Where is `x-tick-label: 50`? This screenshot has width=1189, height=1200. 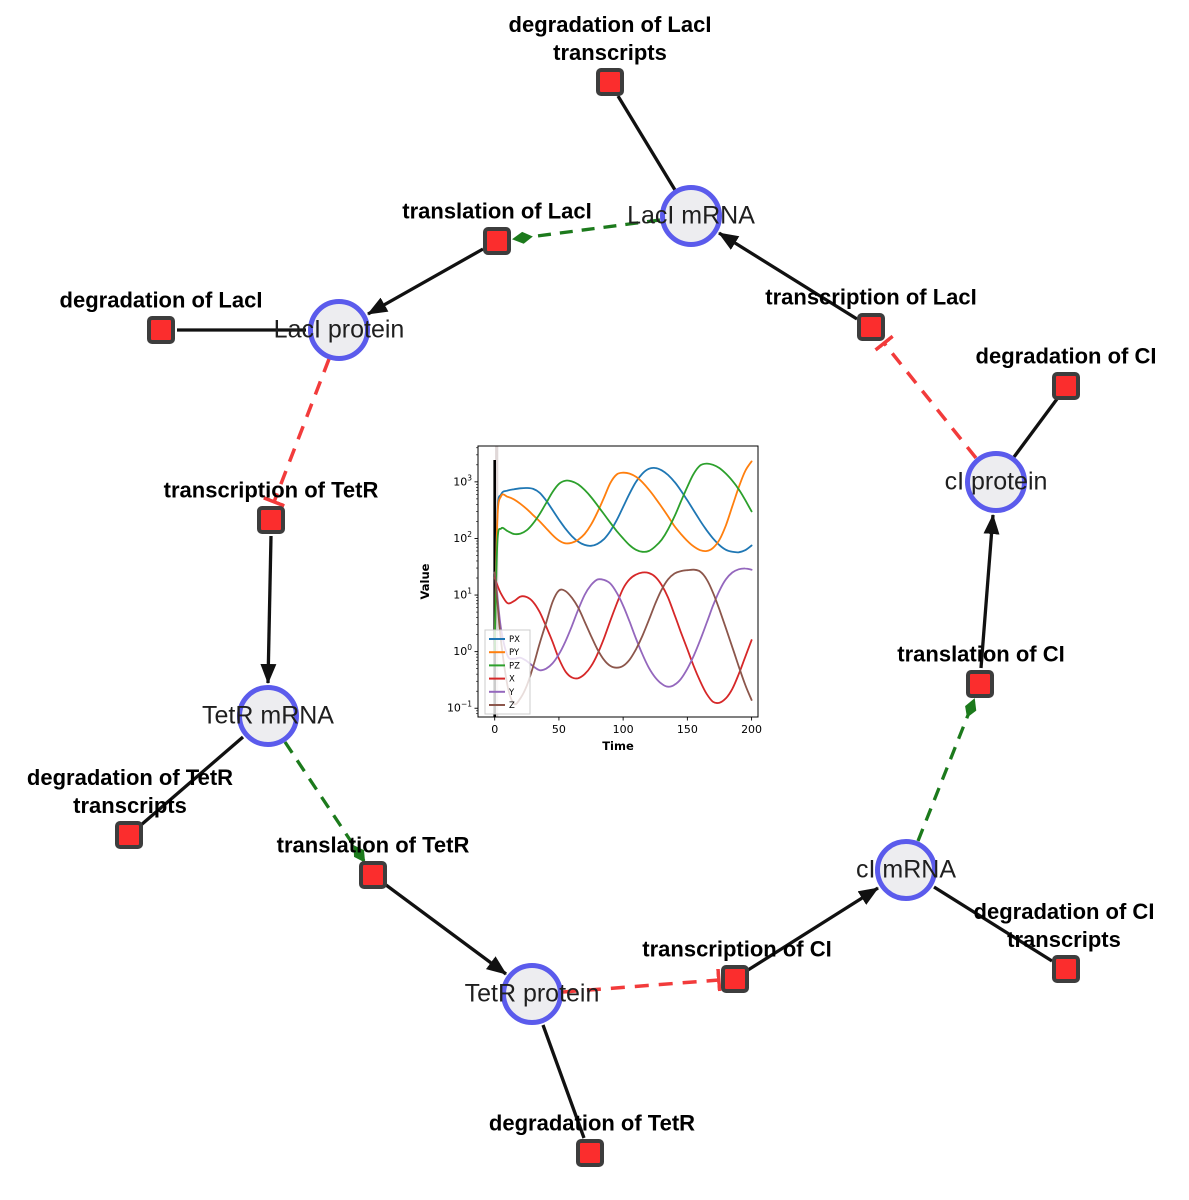 x-tick-label: 50 is located at coordinates (559, 729).